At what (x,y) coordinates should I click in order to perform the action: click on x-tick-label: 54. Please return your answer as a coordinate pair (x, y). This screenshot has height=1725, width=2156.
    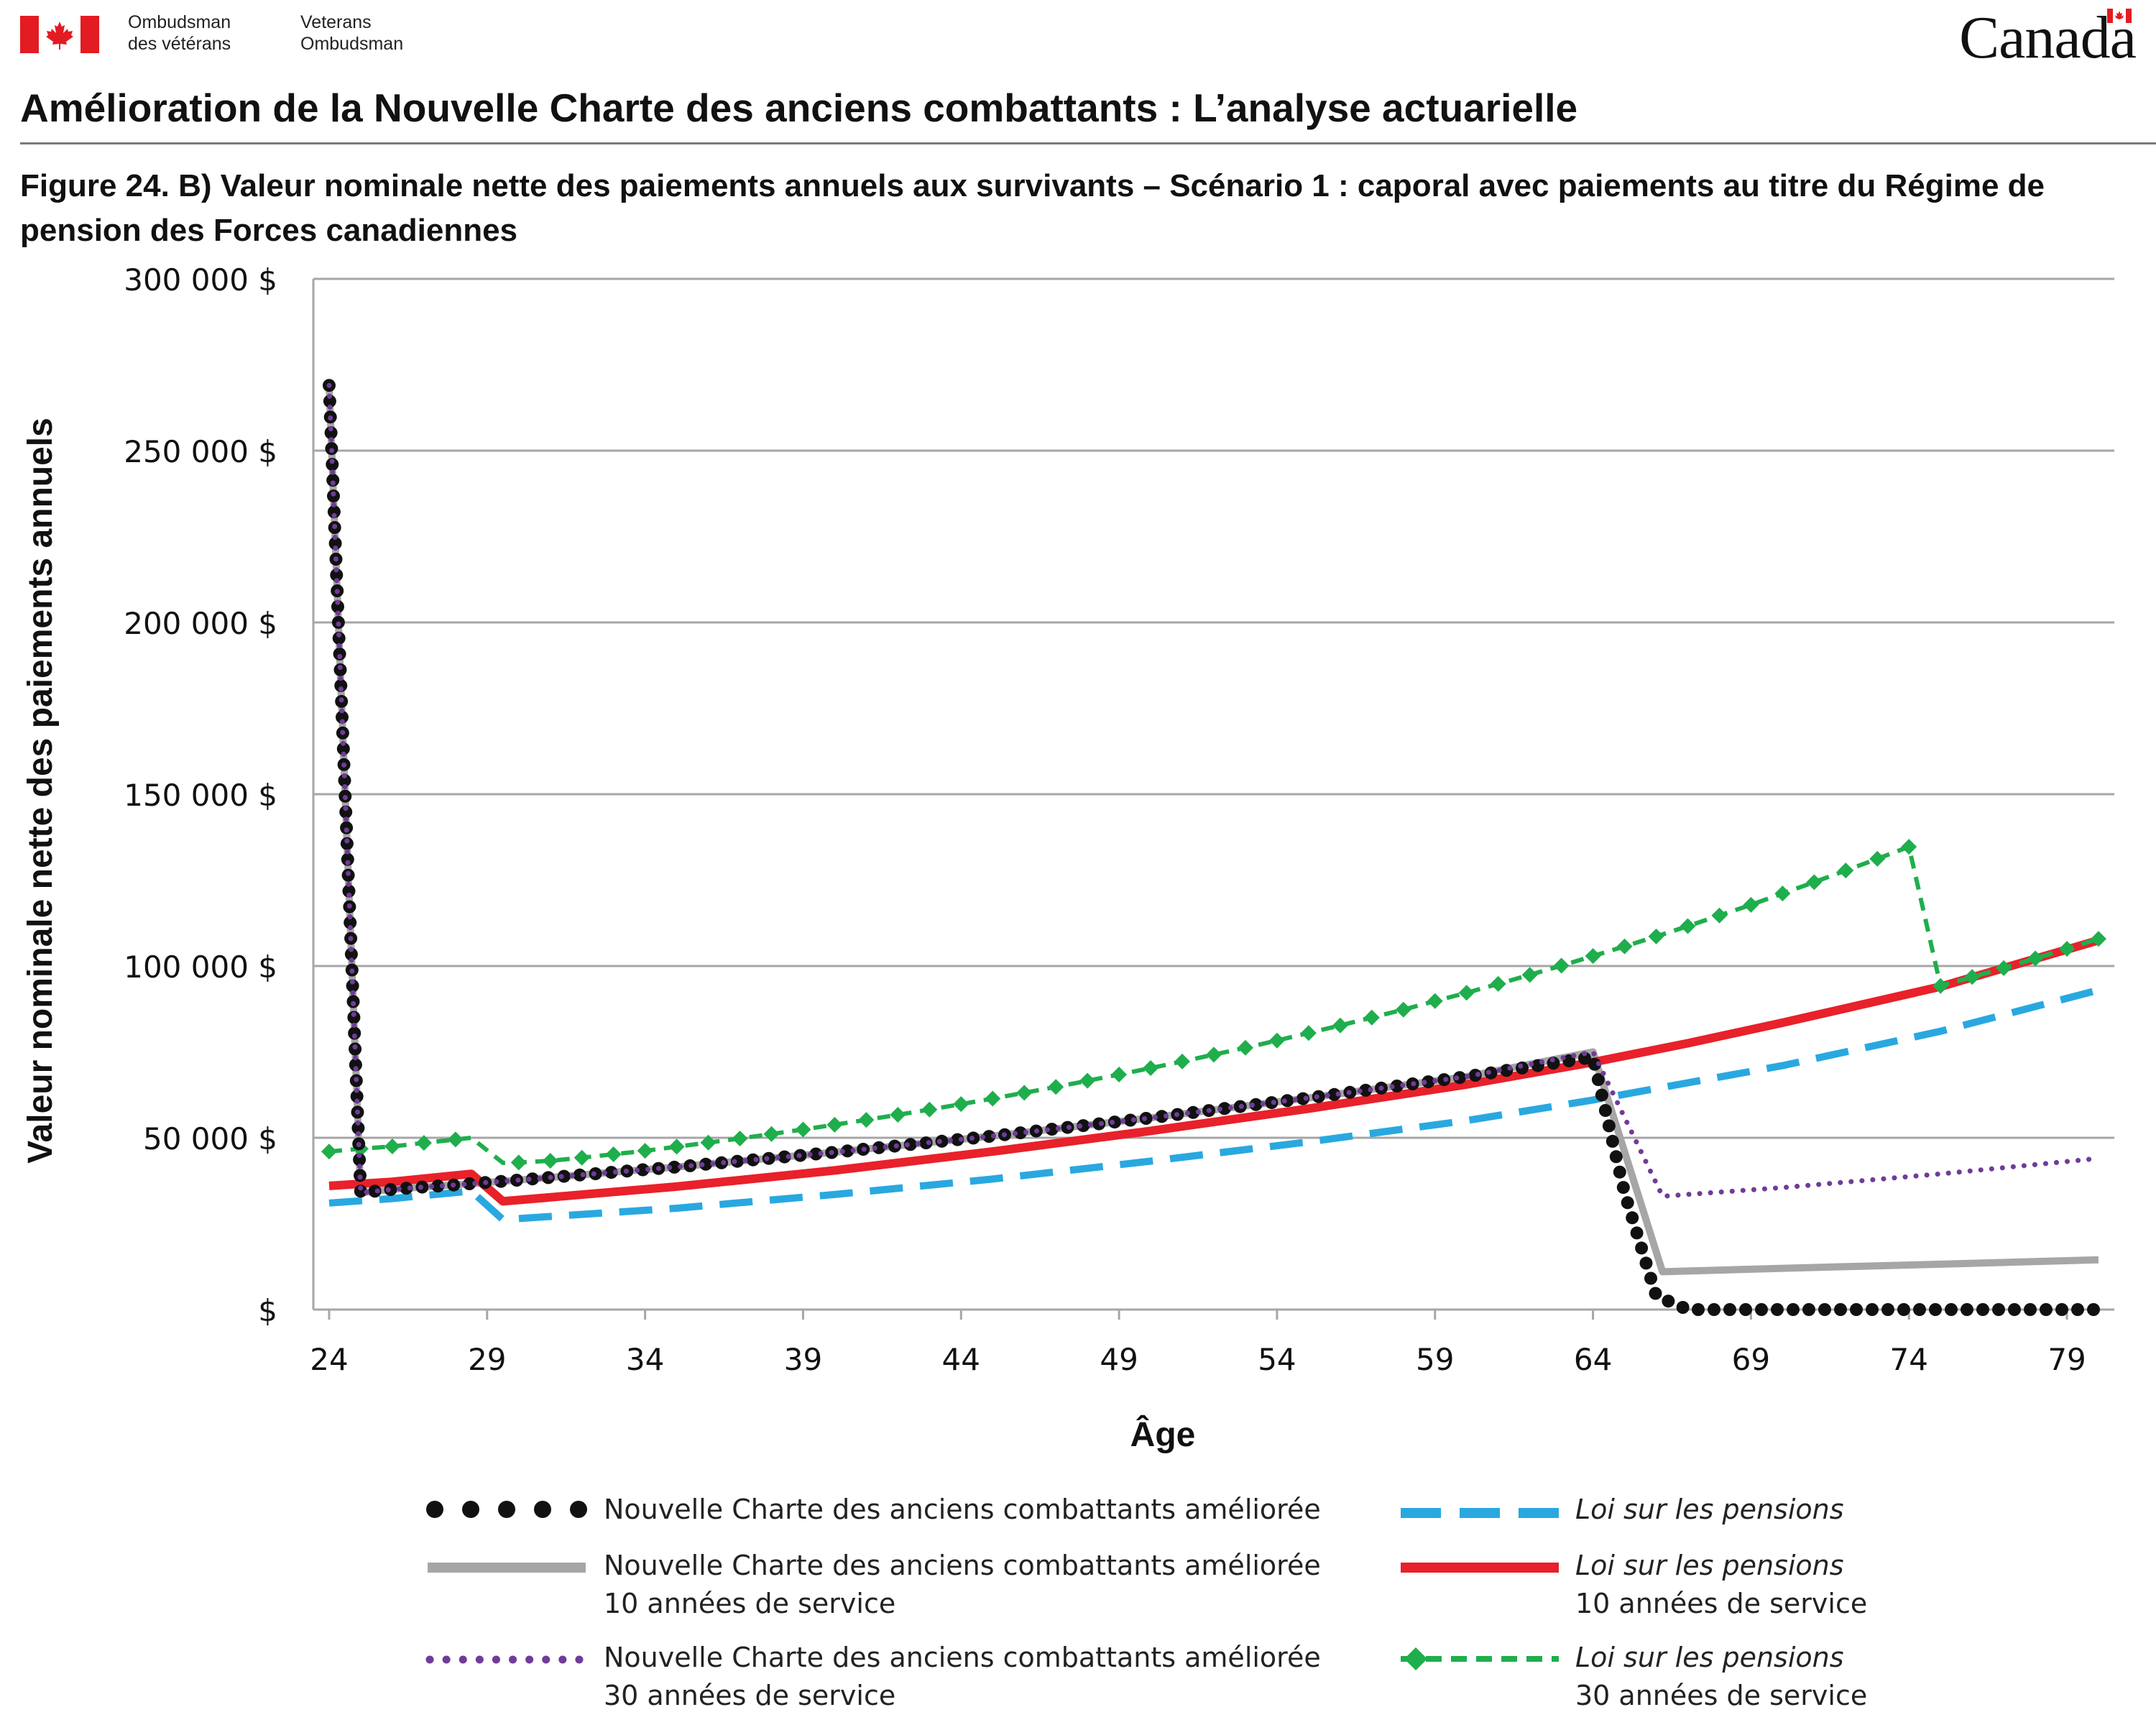
    Looking at the image, I should click on (1277, 1359).